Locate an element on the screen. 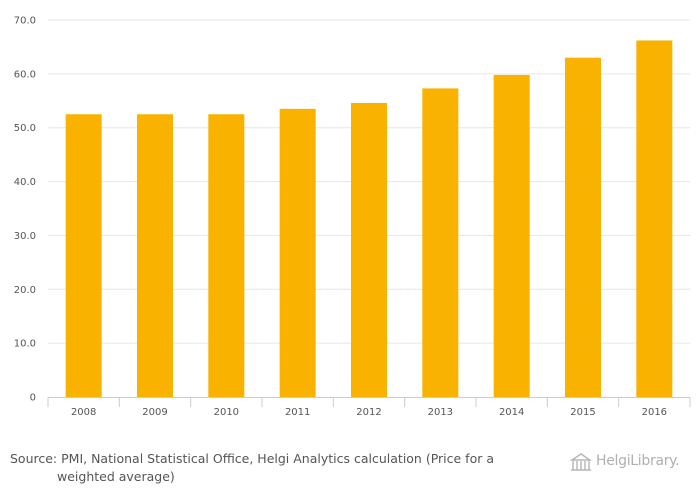 This screenshot has height=500, width=700. x-tick-label: 2016 is located at coordinates (654, 412).